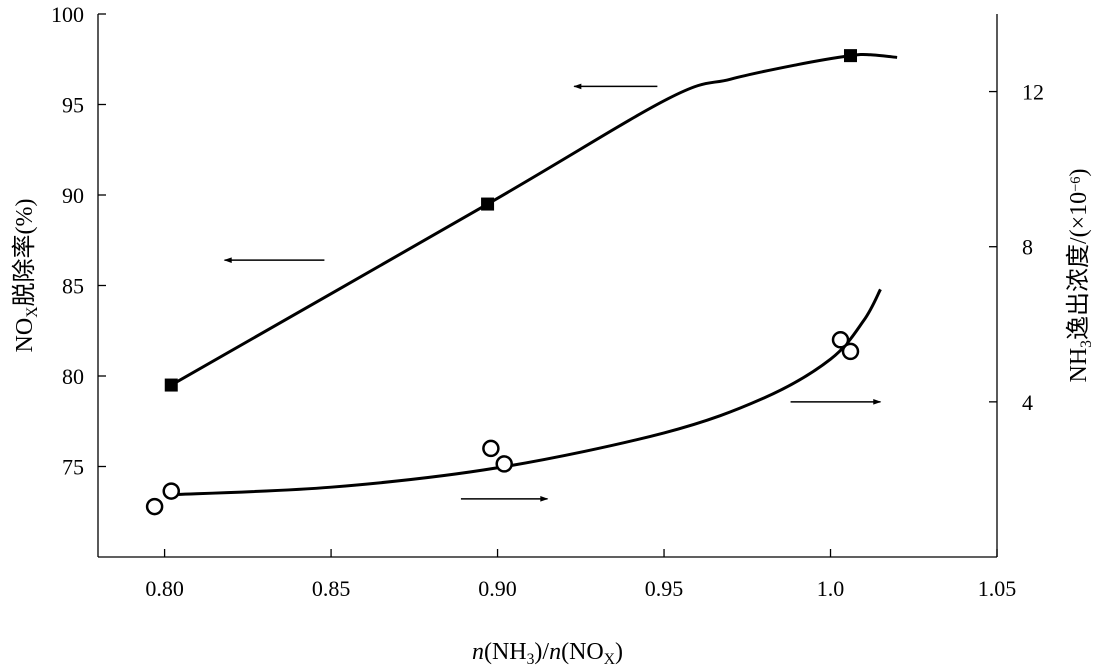  What do you see at coordinates (73, 467) in the screenshot?
I see `left-y-tick-label: 75` at bounding box center [73, 467].